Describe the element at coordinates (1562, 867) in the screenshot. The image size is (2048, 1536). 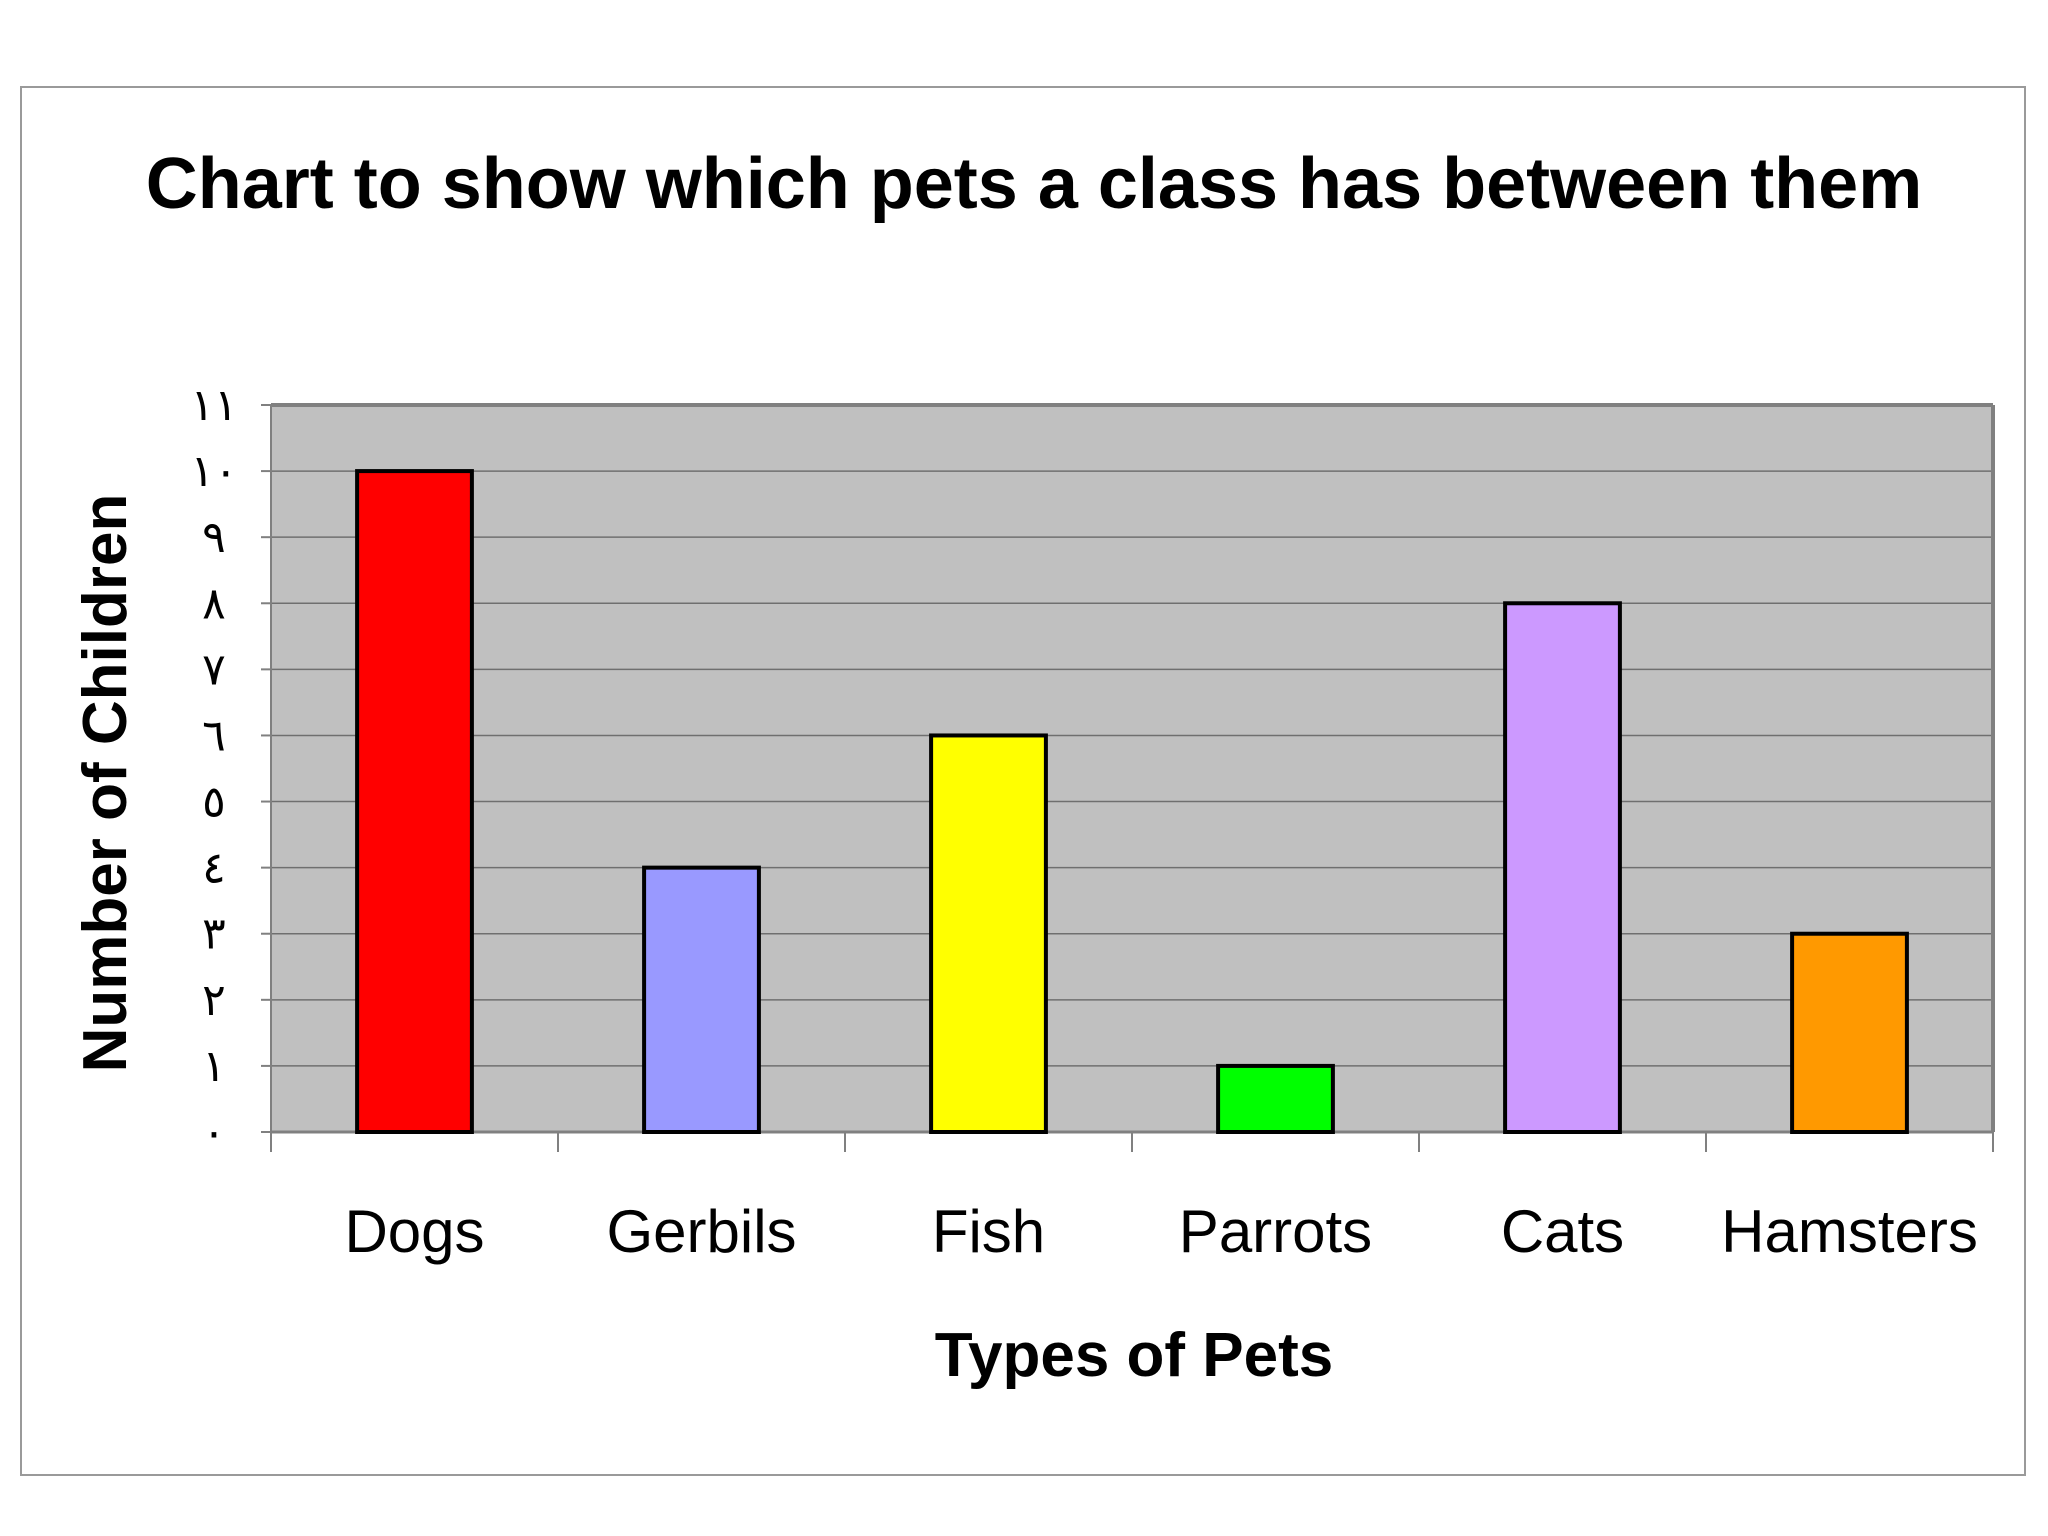
I see `bar-cats` at that location.